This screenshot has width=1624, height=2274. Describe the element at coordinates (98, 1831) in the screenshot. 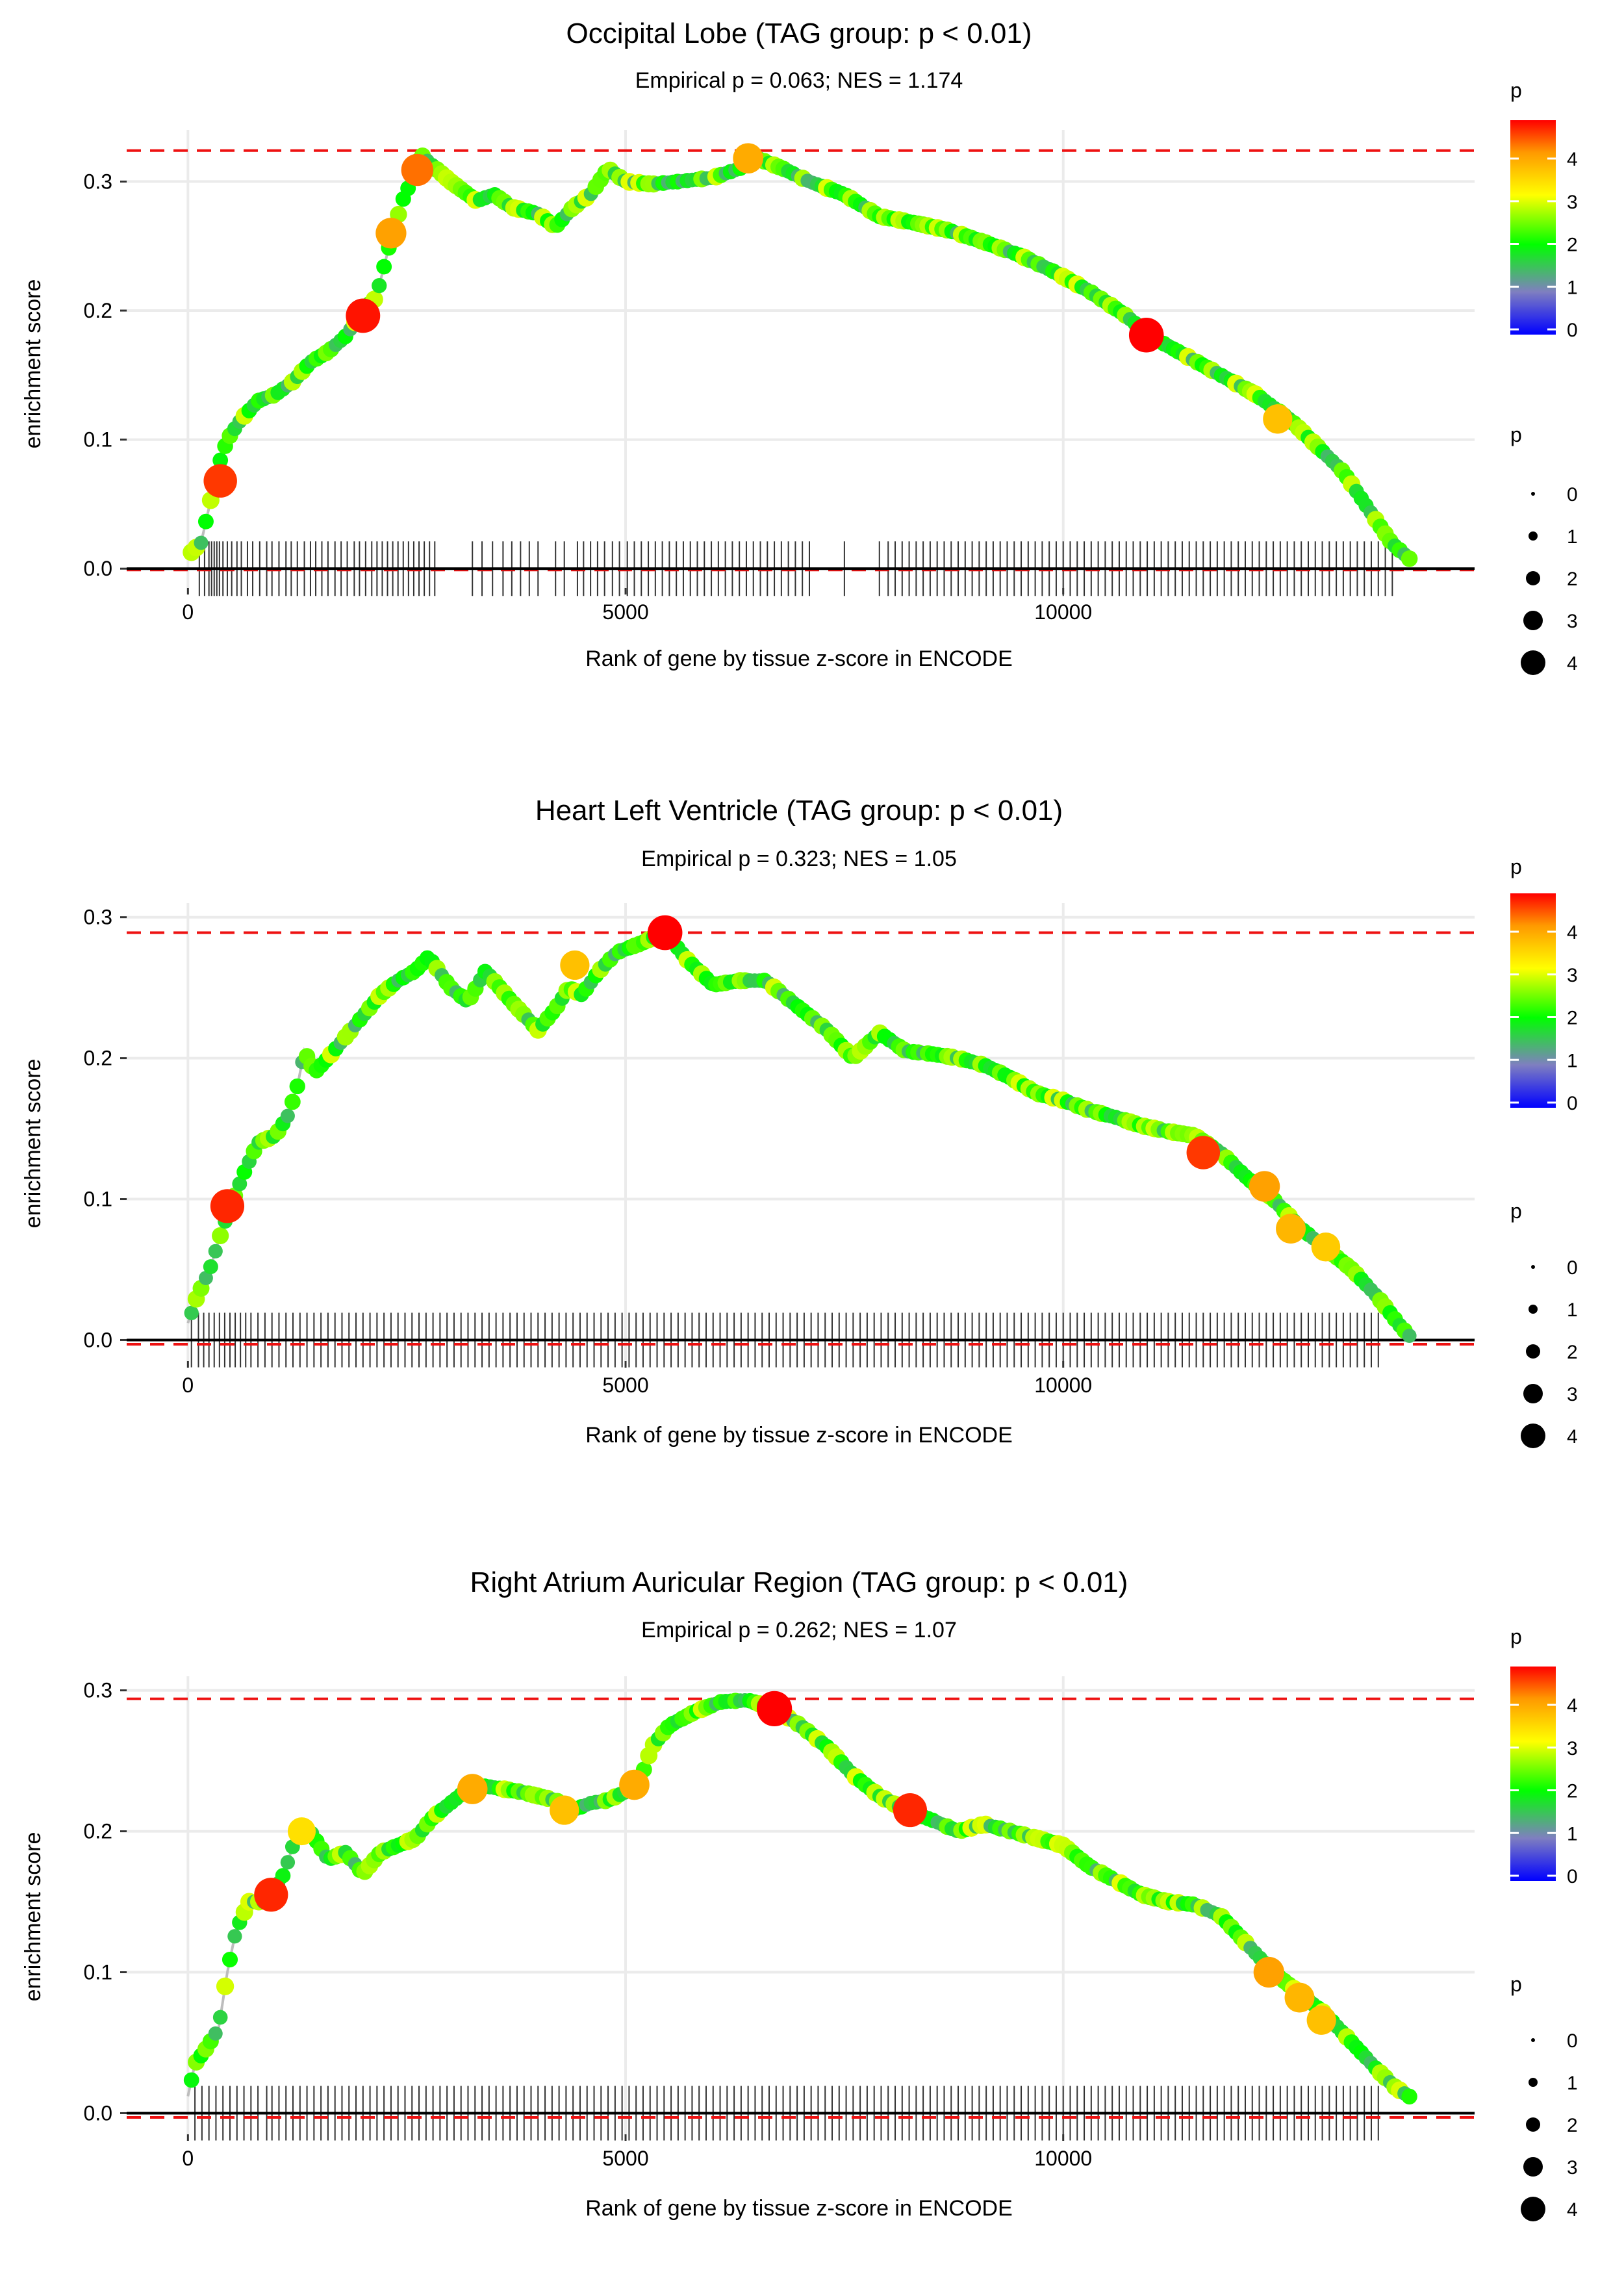

I see `y-tick-label: 0.2` at that location.